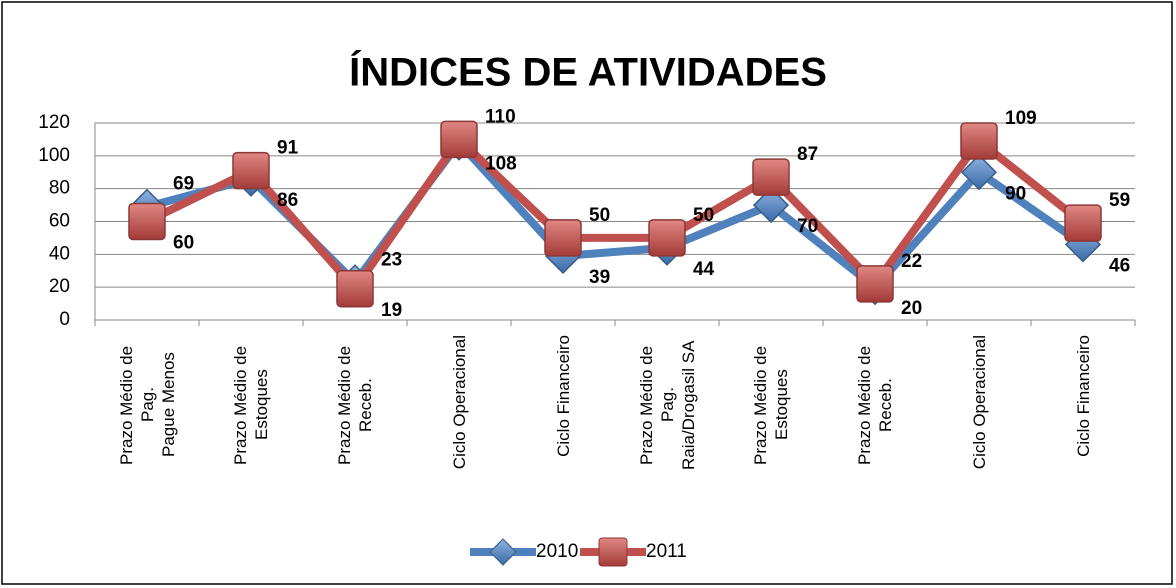  Describe the element at coordinates (54, 122) in the screenshot. I see `y-tick-label: 120` at that location.